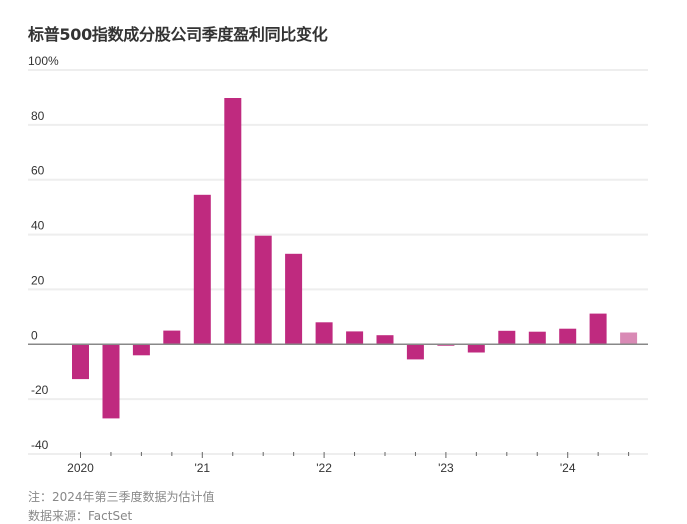 The image size is (687, 524). Describe the element at coordinates (476, 348) in the screenshot. I see `bar-2023-q2` at that location.